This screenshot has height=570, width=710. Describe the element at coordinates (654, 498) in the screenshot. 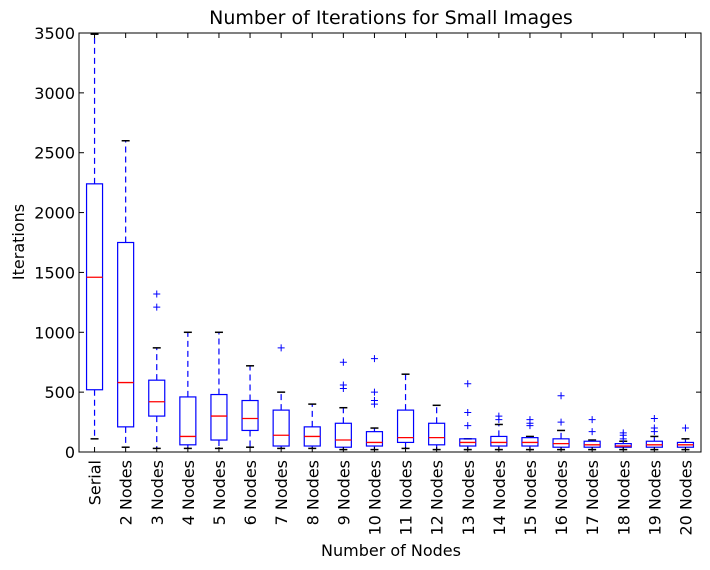

I see `x-tick-label: 19 Nodes` at that location.